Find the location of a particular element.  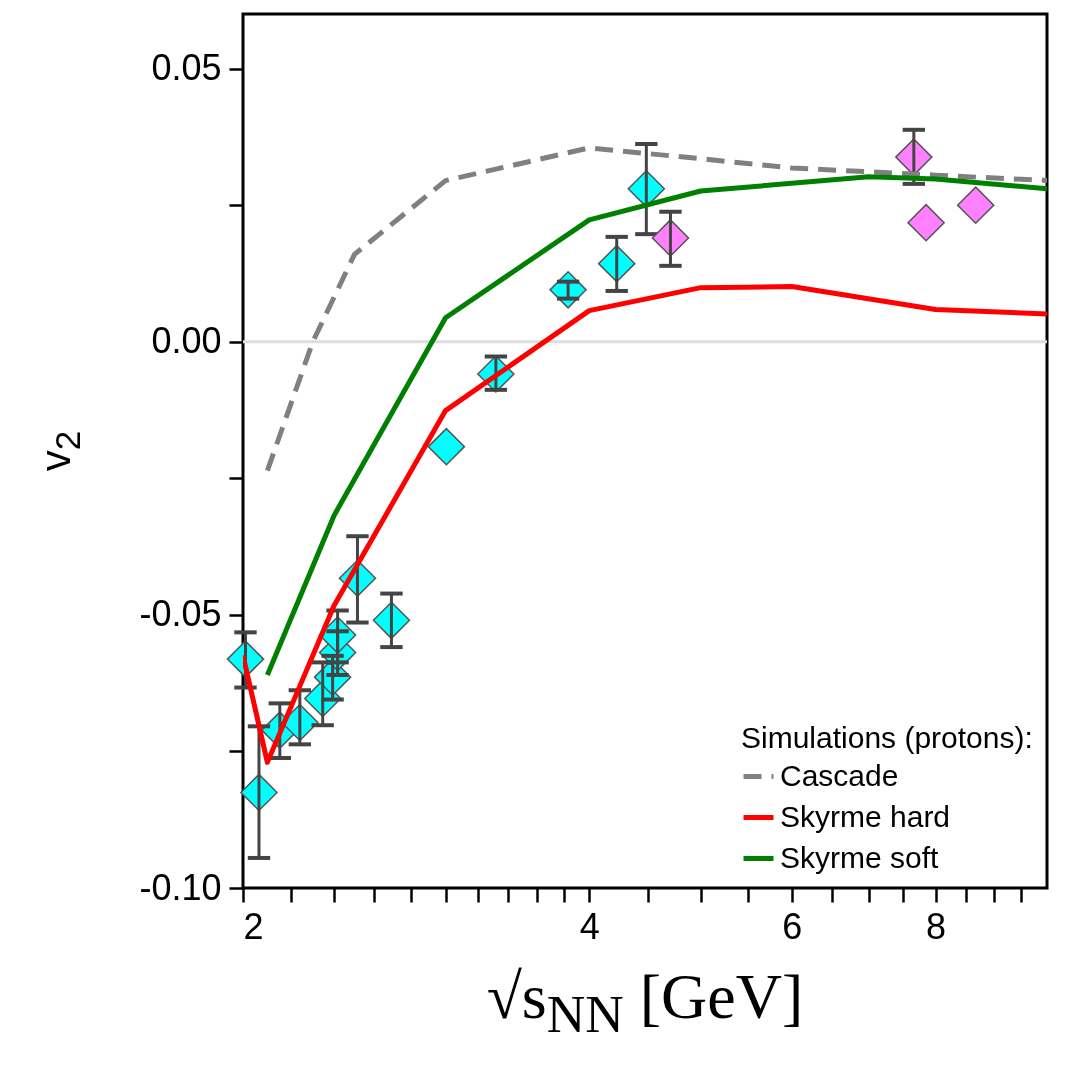

x-tick-label: 2 is located at coordinates (253, 926).